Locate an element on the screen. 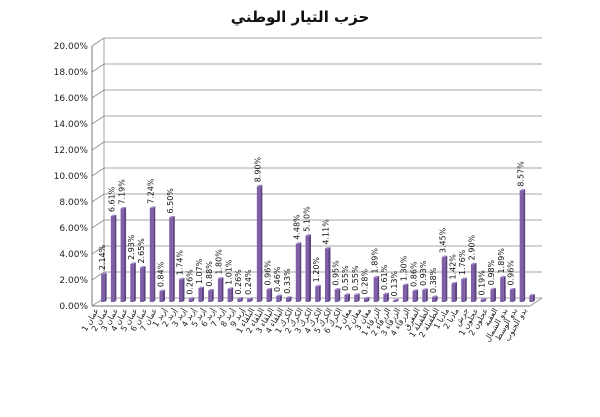 Image resolution: width=600 pixels, height=417 pixels. data-label: 0.28% is located at coordinates (365, 282).